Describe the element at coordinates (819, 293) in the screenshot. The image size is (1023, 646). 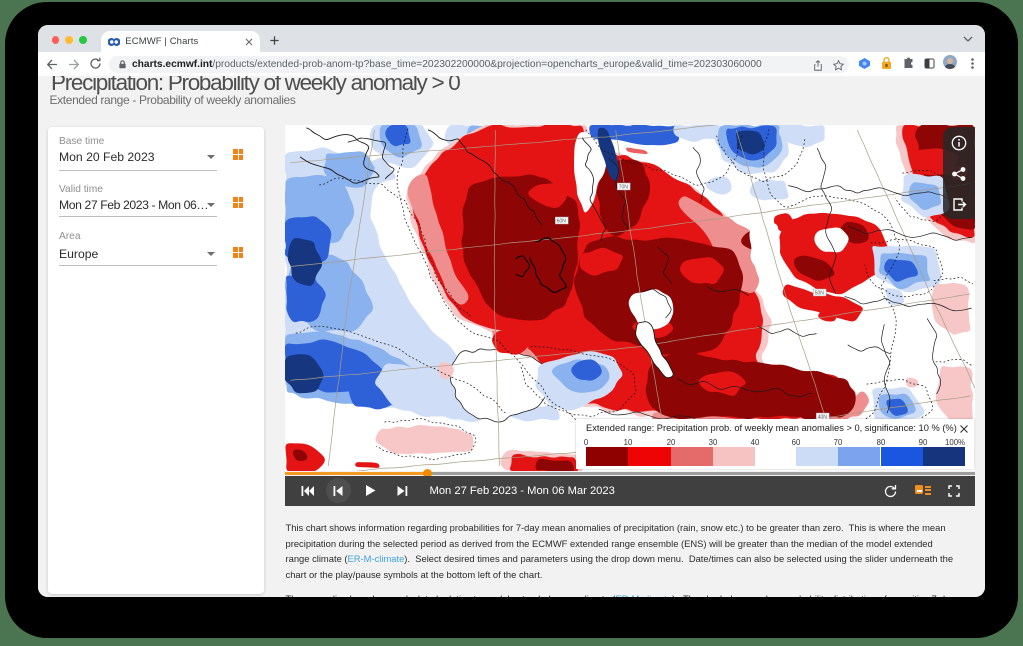
I see `svg-text: 50N` at that location.